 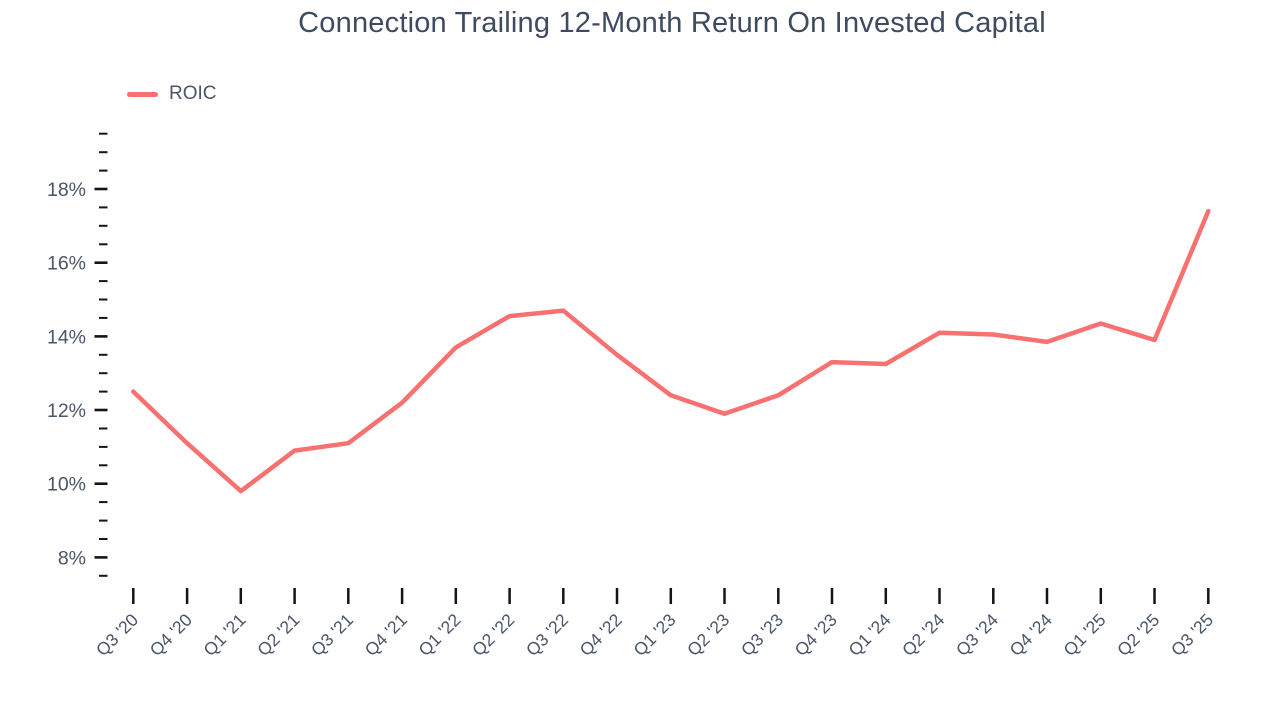 What do you see at coordinates (224, 635) in the screenshot?
I see `x-axis-label: Q1 '21` at bounding box center [224, 635].